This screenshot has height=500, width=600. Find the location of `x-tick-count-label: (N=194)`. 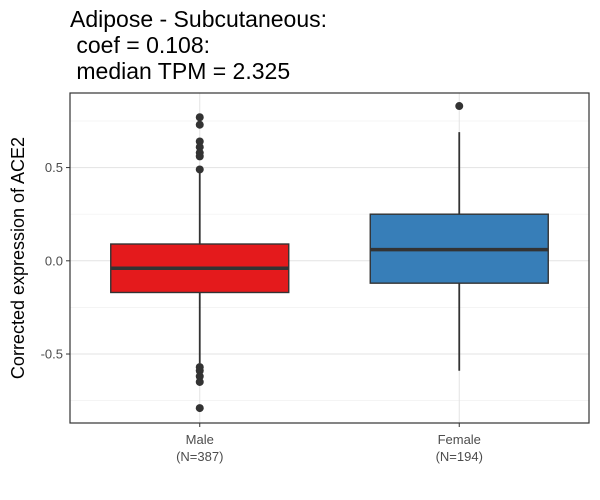

x-tick-count-label: (N=194) is located at coordinates (459, 456).